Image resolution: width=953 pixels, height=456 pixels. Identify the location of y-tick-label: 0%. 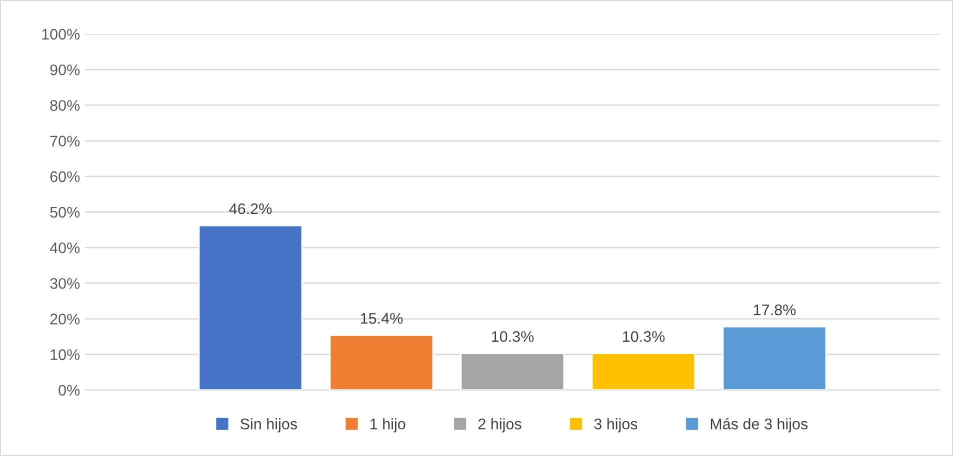
(69, 390).